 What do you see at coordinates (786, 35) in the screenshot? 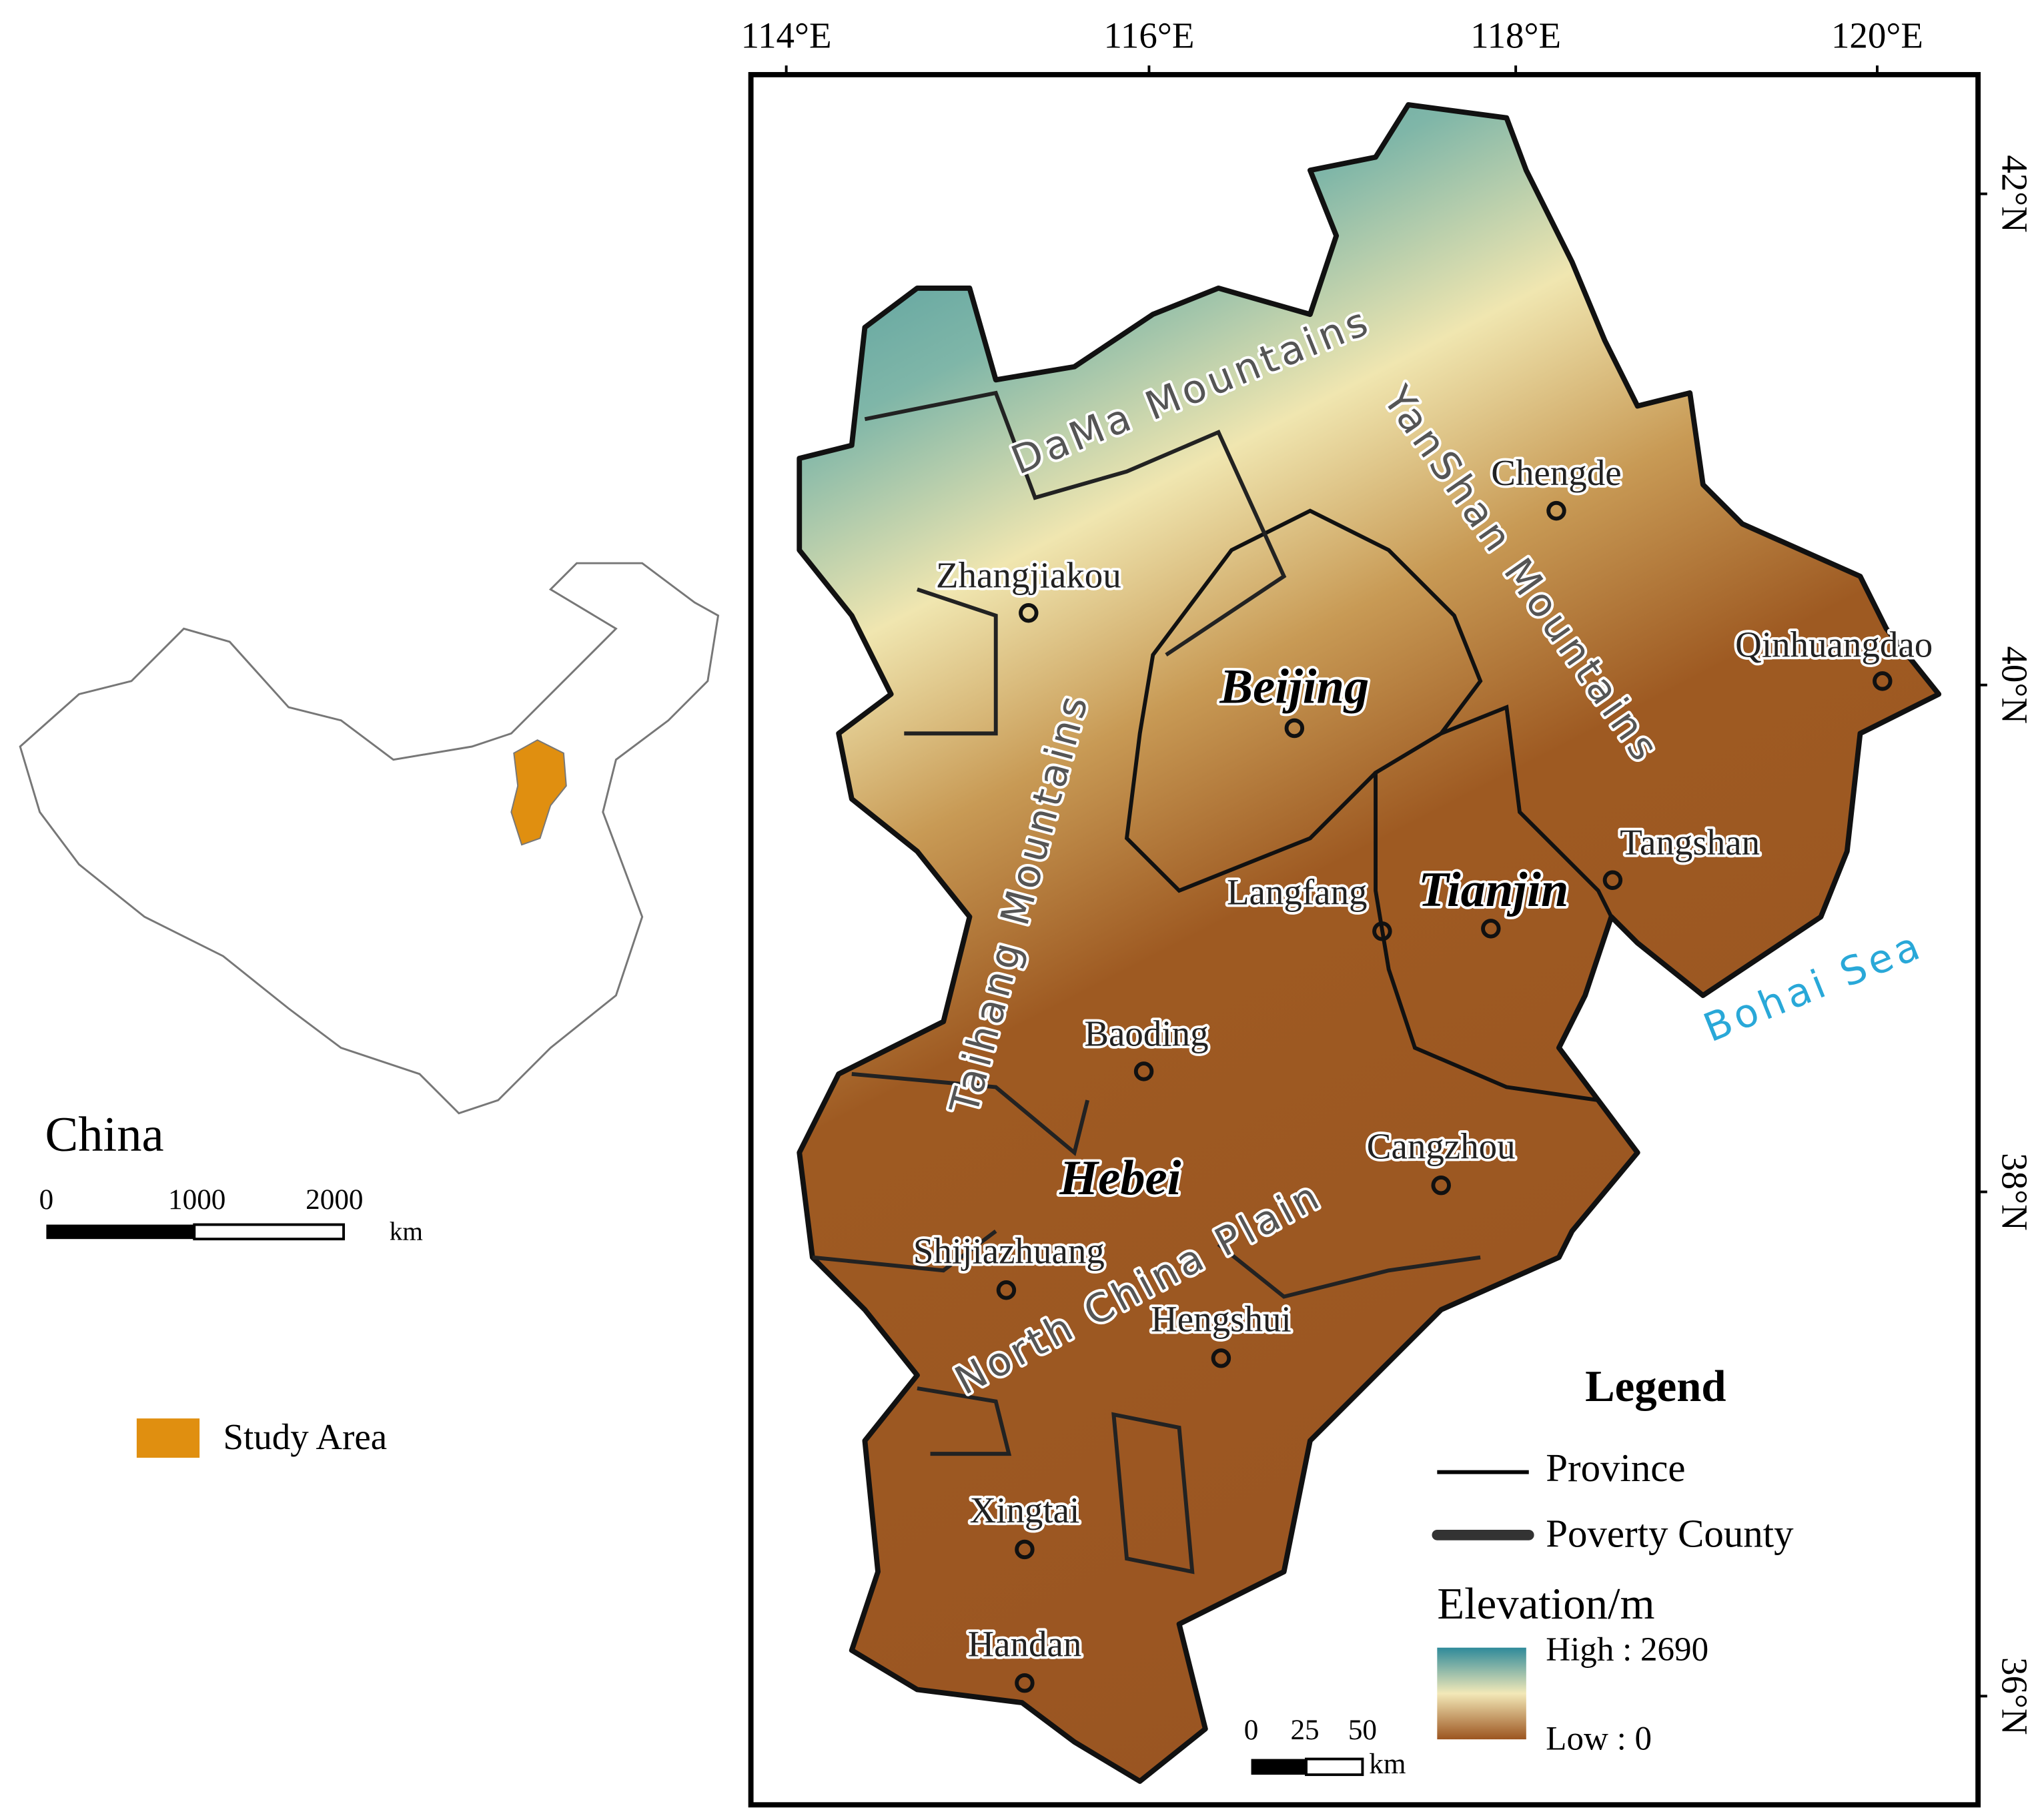
I see `lon-label: 114°E` at bounding box center [786, 35].